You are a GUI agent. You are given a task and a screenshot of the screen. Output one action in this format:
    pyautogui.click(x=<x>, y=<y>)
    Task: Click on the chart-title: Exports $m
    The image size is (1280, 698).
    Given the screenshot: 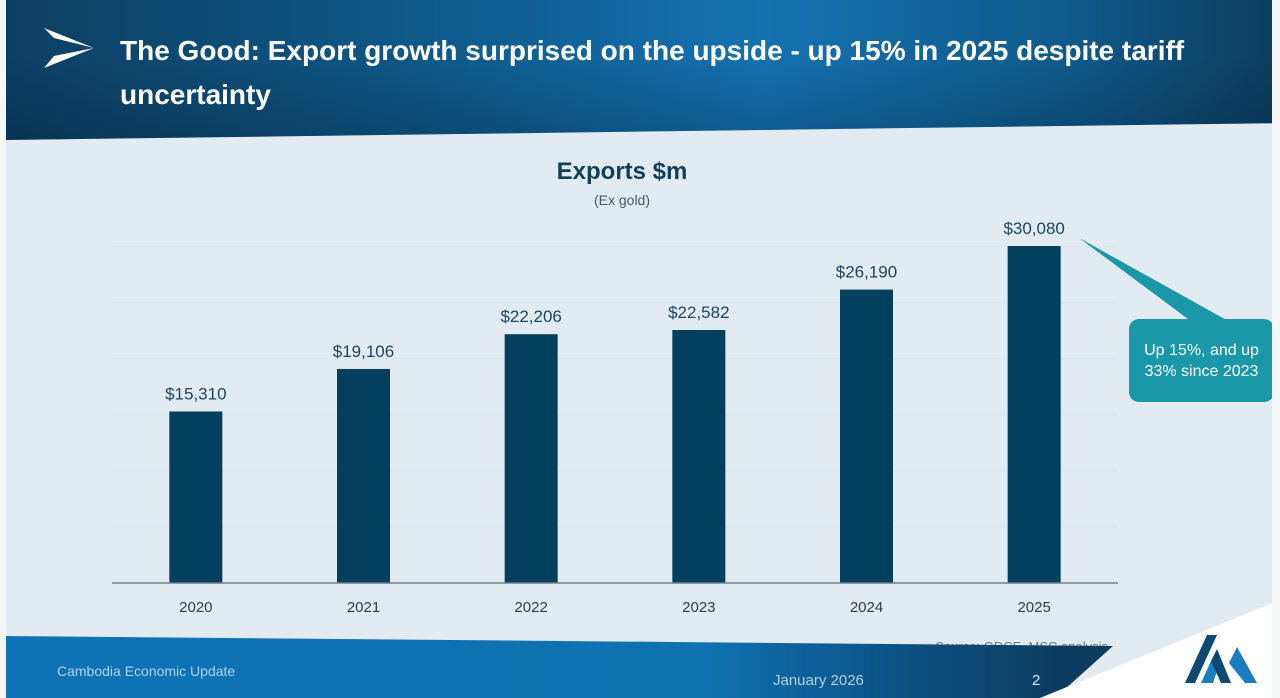 What is the action you would take?
    pyautogui.click(x=622, y=171)
    